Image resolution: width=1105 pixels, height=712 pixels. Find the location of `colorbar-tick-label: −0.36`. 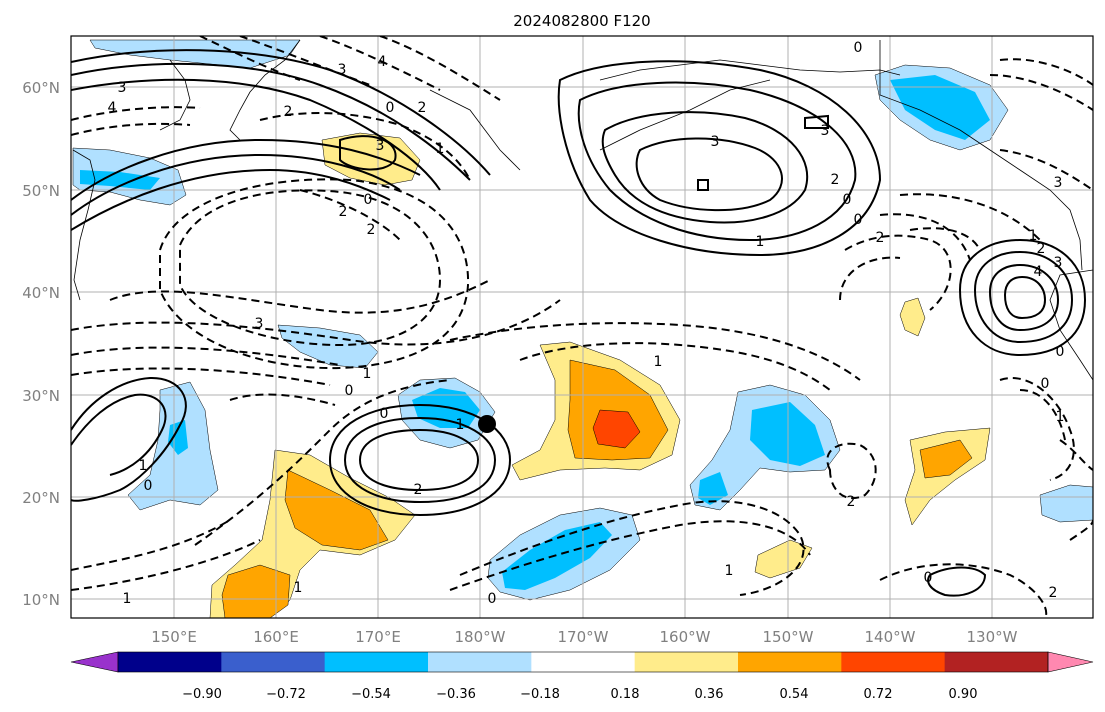

colorbar-tick-label: −0.36 is located at coordinates (456, 694).